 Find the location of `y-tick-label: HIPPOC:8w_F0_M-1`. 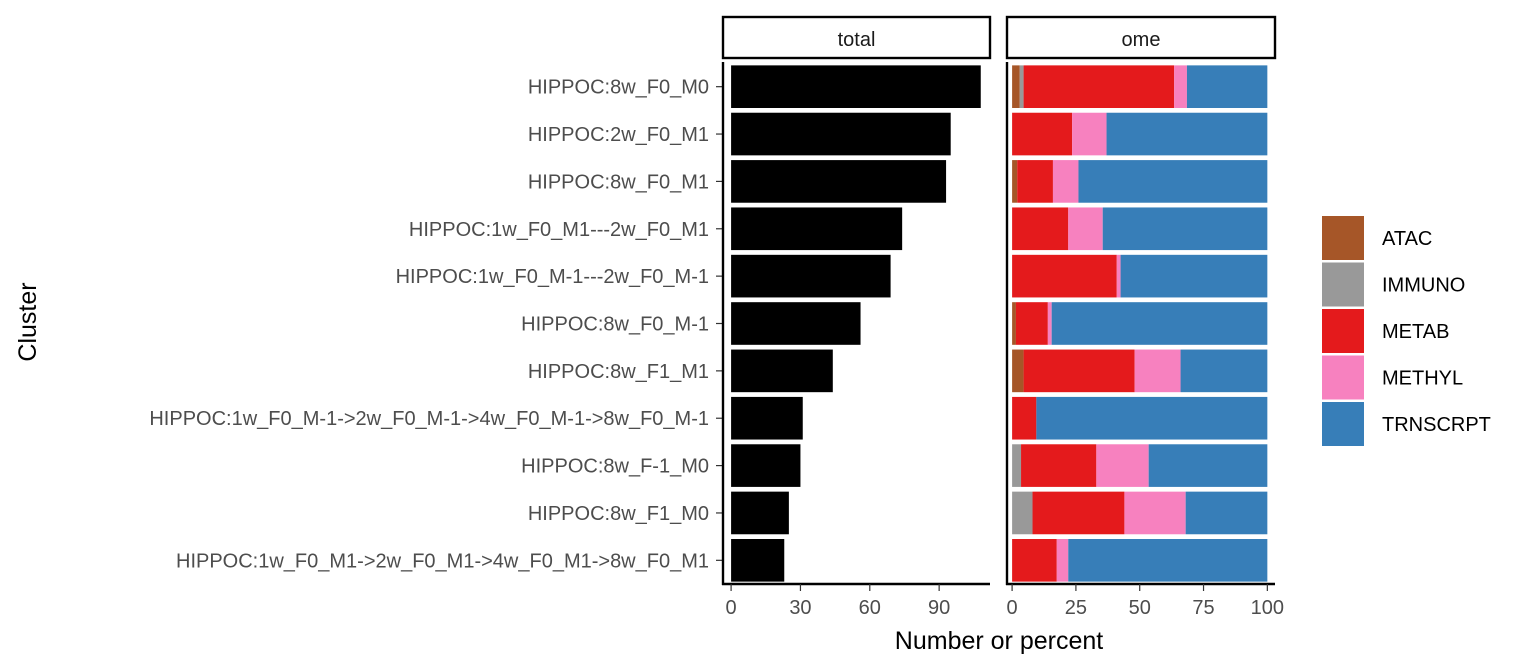

y-tick-label: HIPPOC:8w_F0_M-1 is located at coordinates (615, 325).